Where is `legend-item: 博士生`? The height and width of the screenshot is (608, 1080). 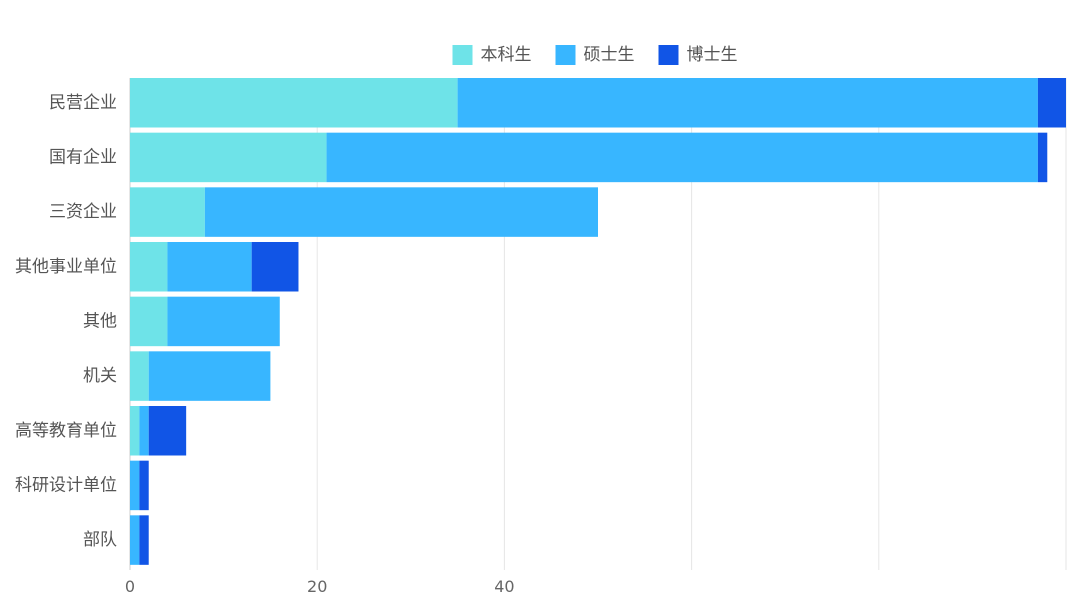
legend-item: 博士生 is located at coordinates (698, 55).